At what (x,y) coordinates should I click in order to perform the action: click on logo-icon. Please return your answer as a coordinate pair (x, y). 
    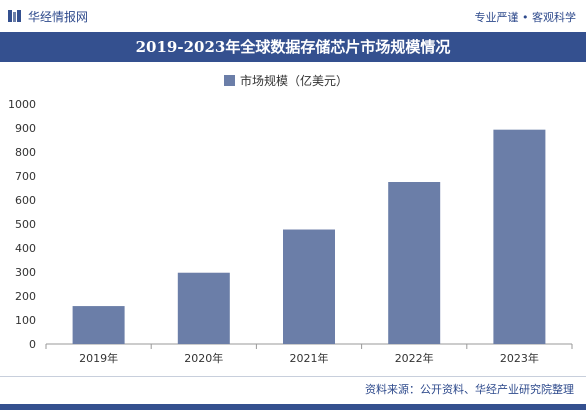
    Looking at the image, I should click on (14, 16).